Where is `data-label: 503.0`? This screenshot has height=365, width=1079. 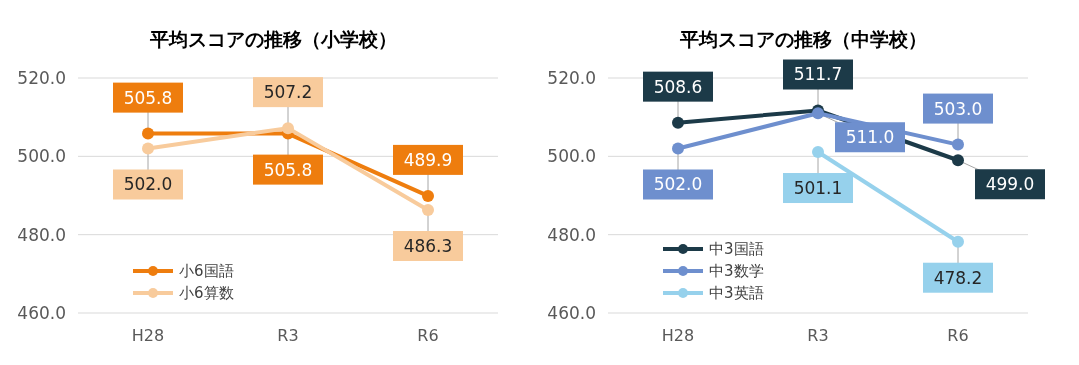 data-label: 503.0 is located at coordinates (958, 108).